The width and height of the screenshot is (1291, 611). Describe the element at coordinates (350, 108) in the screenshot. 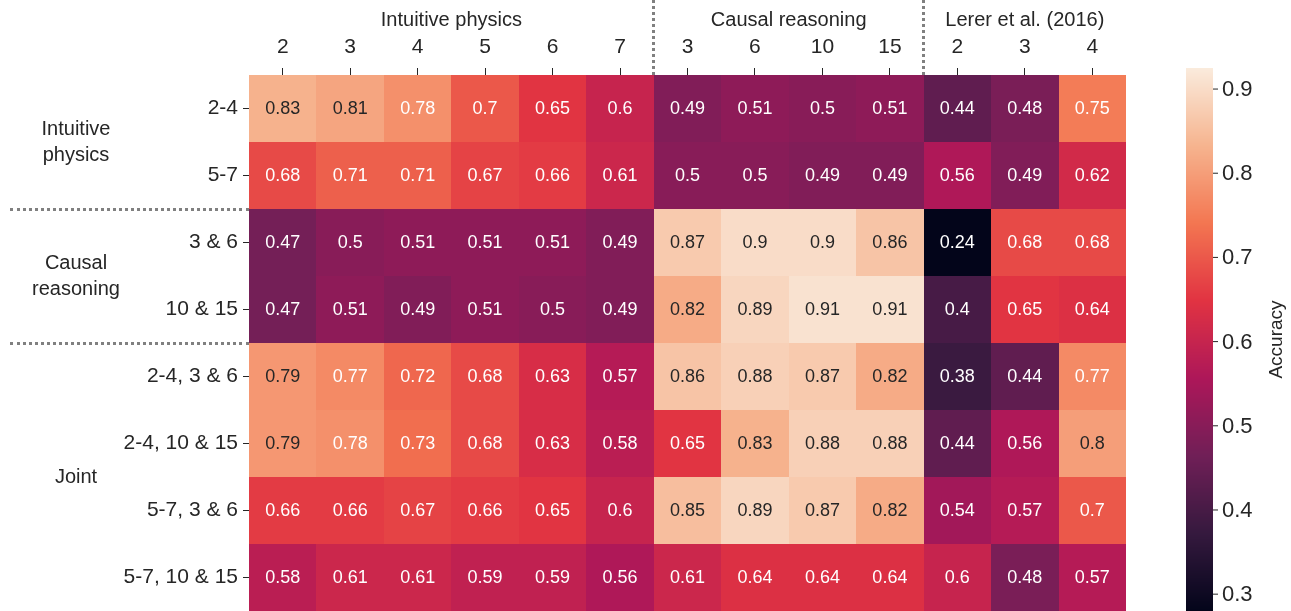

I see `data-label: 0.81` at that location.